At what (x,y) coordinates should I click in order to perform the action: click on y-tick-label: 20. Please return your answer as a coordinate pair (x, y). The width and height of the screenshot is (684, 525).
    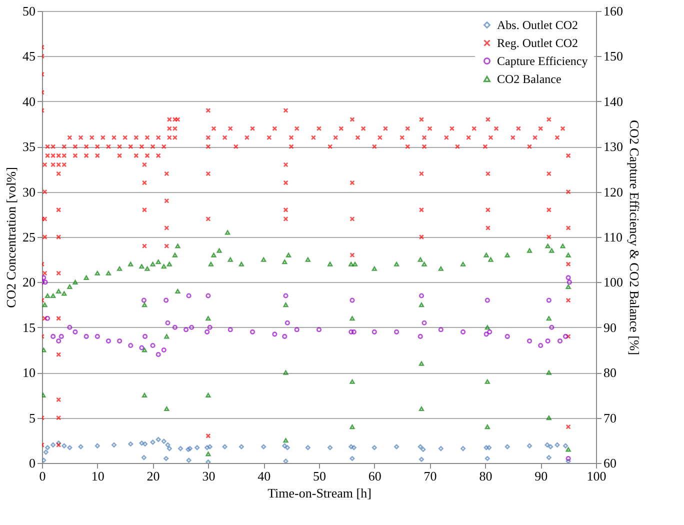
    Looking at the image, I should click on (29, 282).